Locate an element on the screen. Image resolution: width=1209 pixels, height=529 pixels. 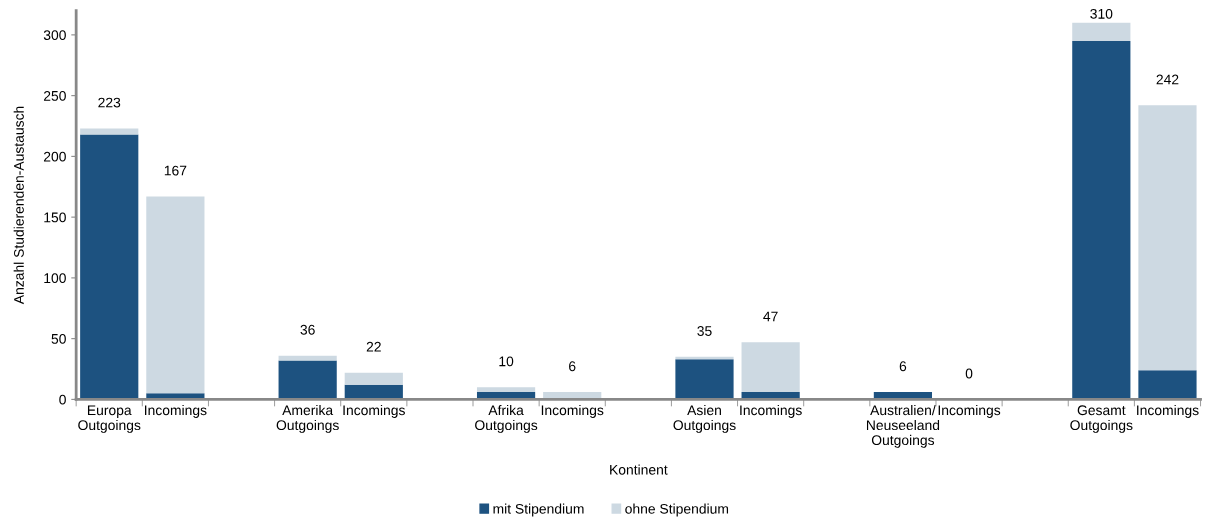
legend-label: mit Stipendium is located at coordinates (538, 510).